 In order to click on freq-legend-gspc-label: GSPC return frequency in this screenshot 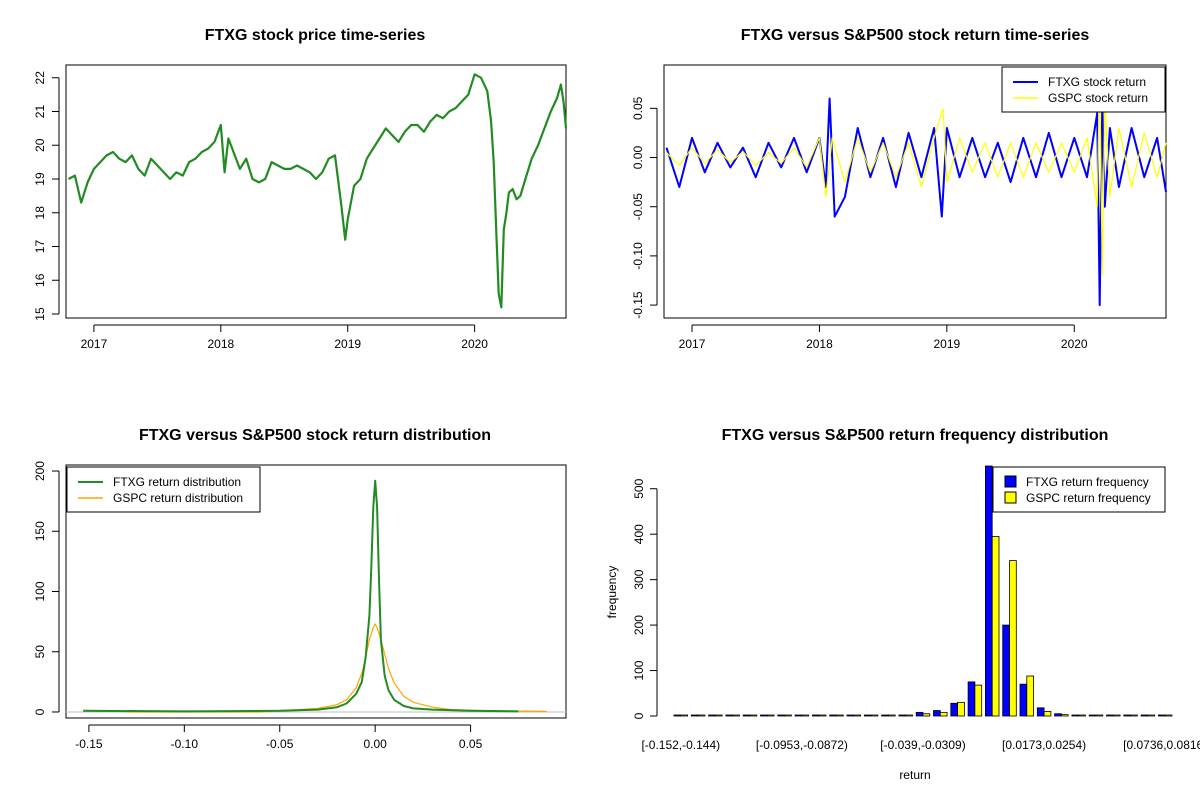, I will do `click(1088, 498)`.